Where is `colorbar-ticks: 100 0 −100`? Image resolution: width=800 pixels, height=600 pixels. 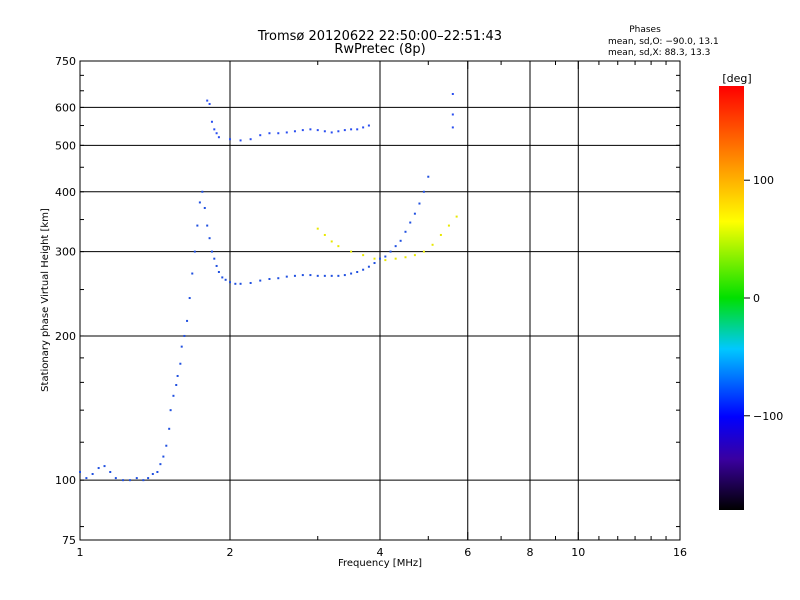
colorbar-ticks: 100 0 −100 is located at coordinates (763, 298).